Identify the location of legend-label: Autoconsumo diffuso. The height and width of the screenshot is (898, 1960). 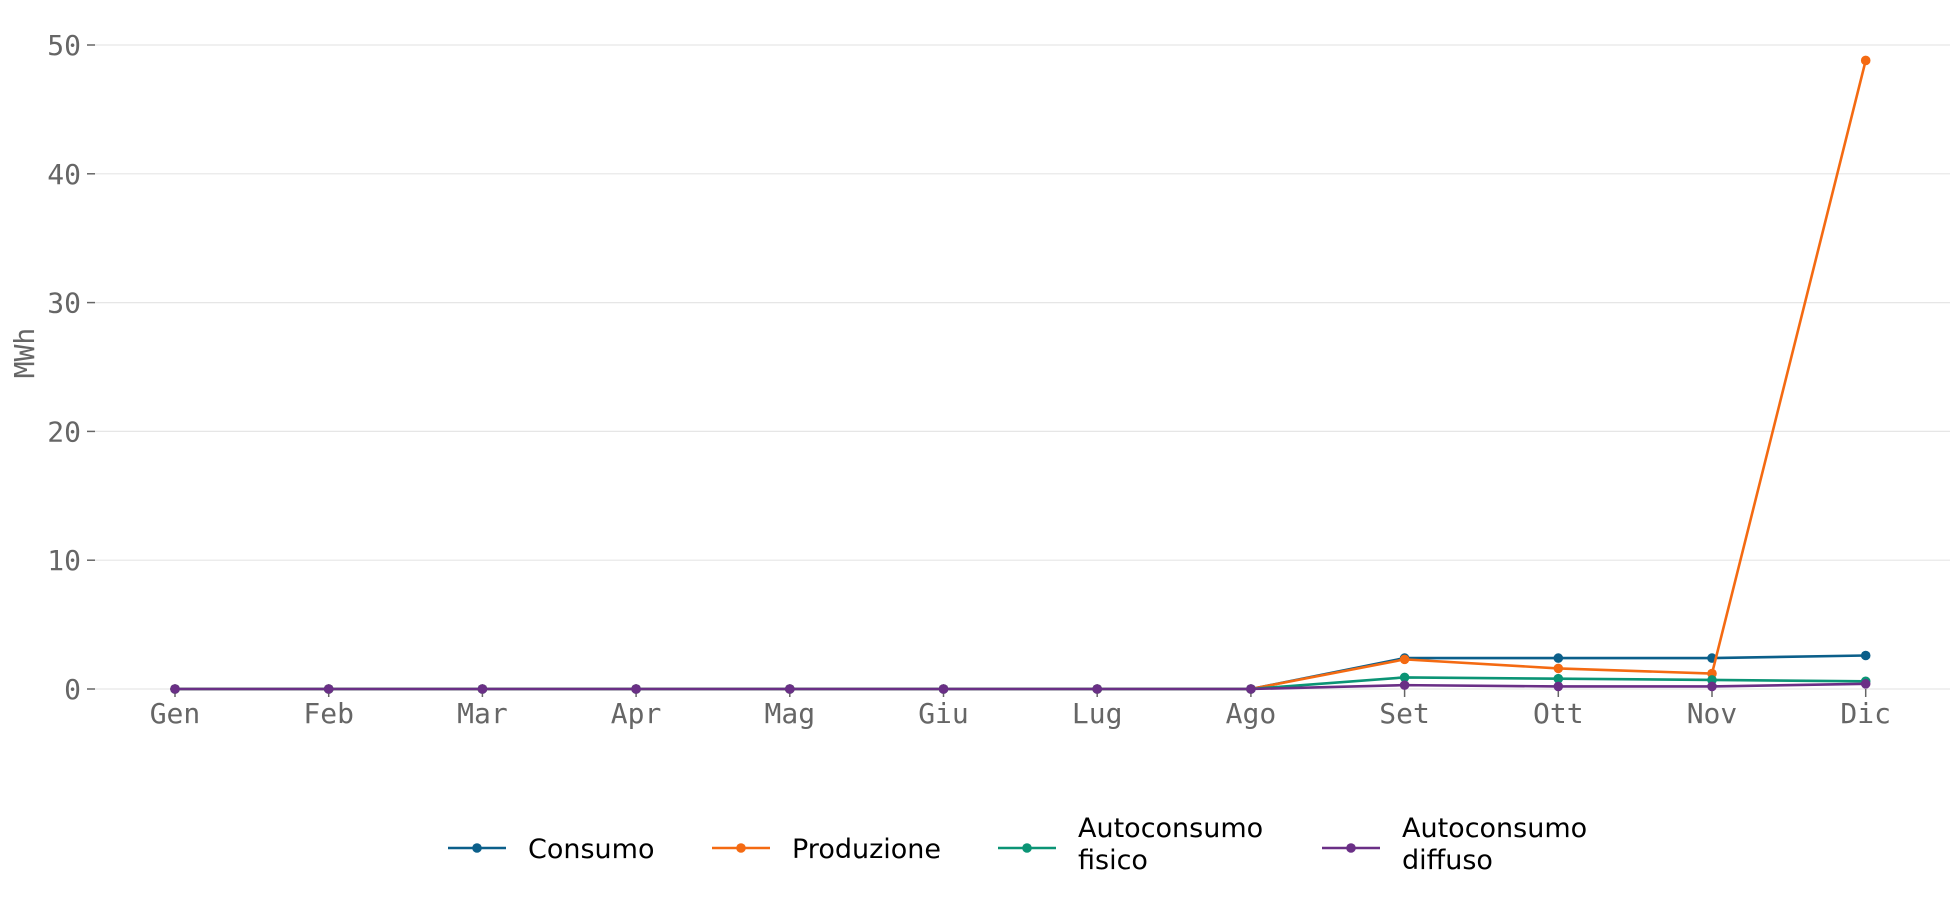
(1494, 844).